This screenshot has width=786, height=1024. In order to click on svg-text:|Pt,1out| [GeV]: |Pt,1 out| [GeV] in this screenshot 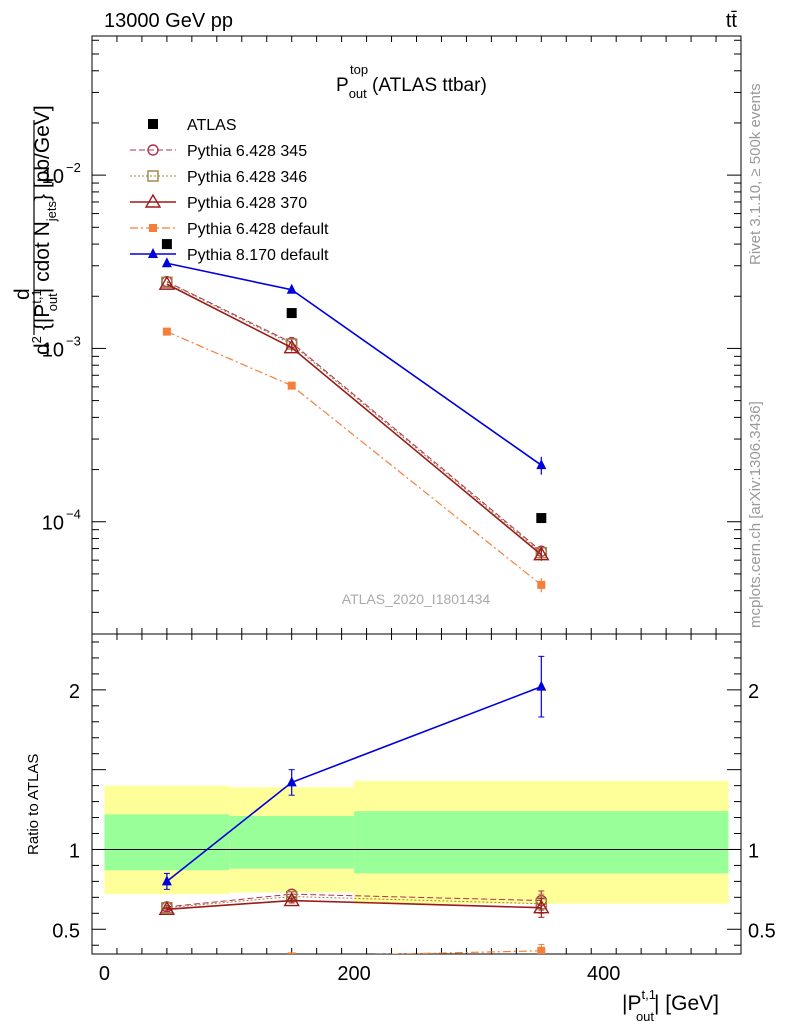, I will do `click(670, 1005)`.